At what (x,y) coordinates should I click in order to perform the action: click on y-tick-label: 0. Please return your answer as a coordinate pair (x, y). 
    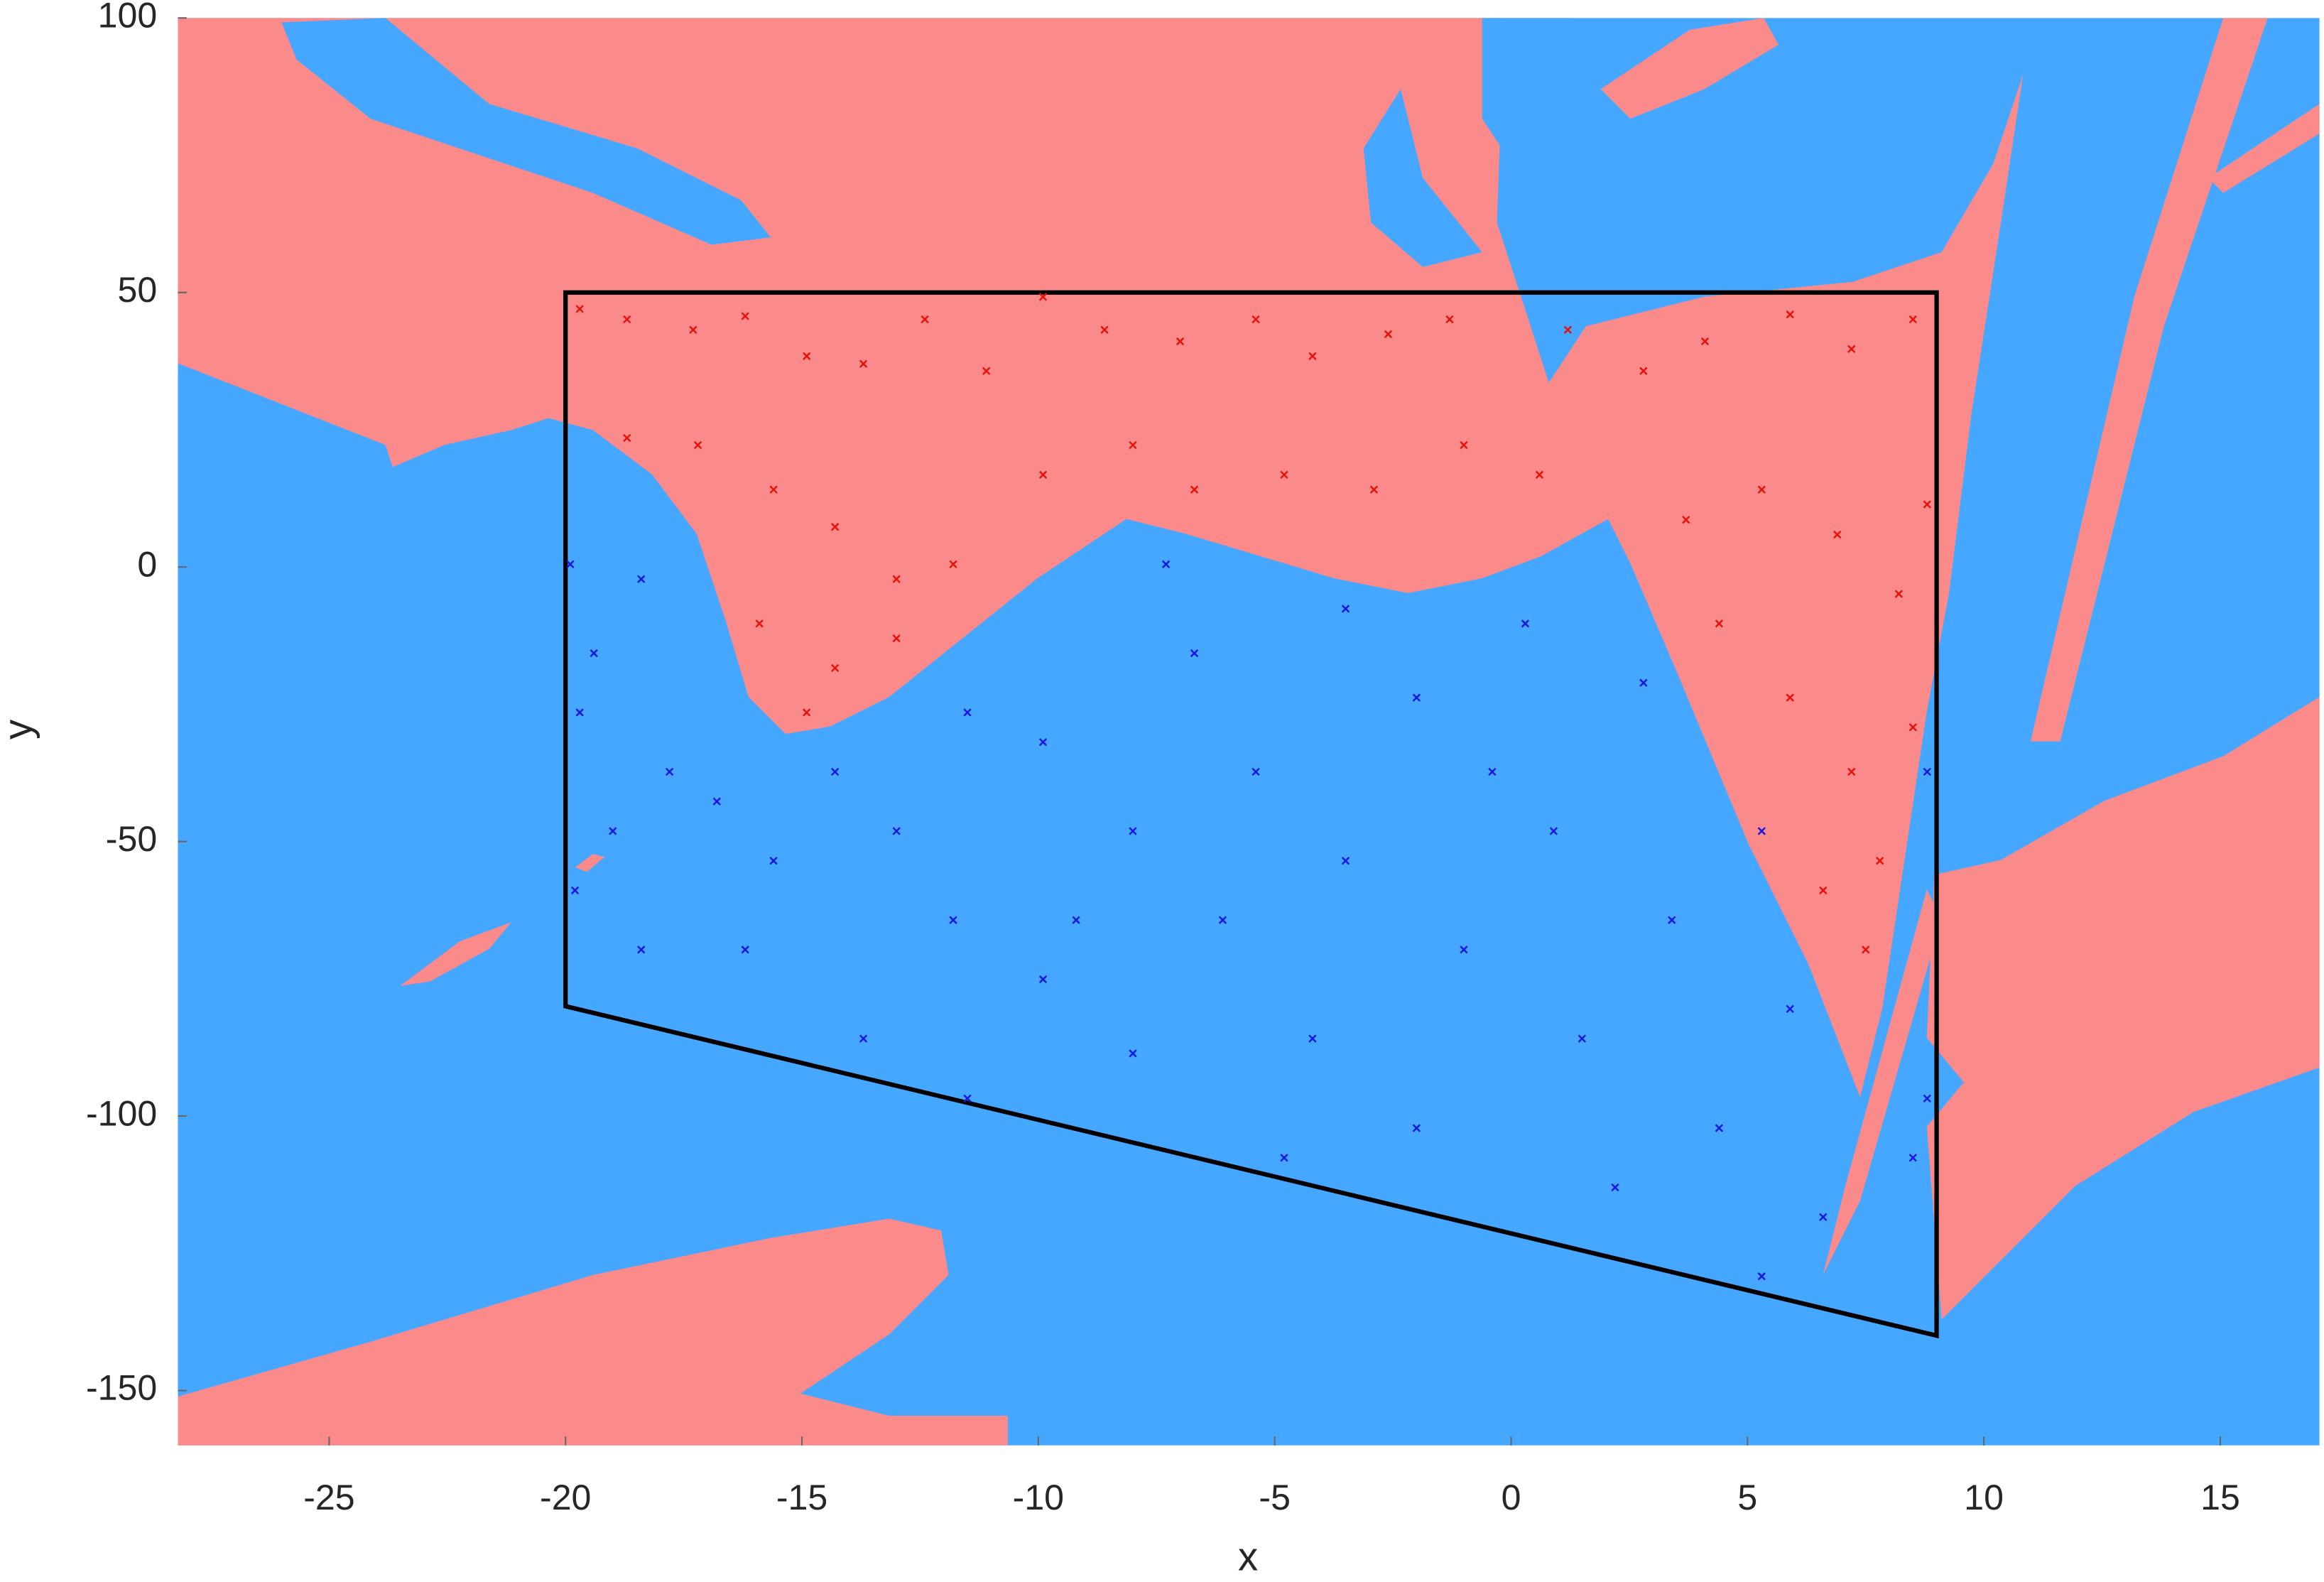
    Looking at the image, I should click on (147, 564).